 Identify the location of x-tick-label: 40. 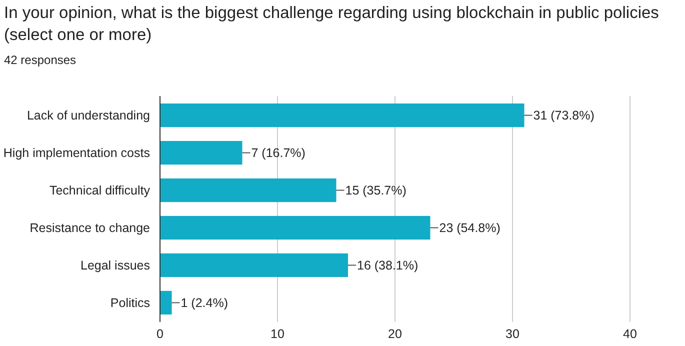
(630, 334).